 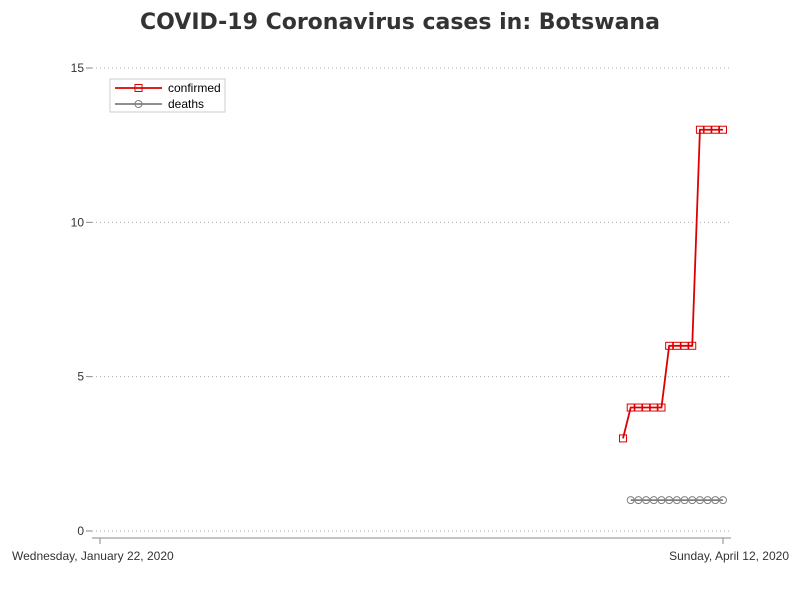 What do you see at coordinates (194, 88) in the screenshot?
I see `legend-label-confirmed: confirmed` at bounding box center [194, 88].